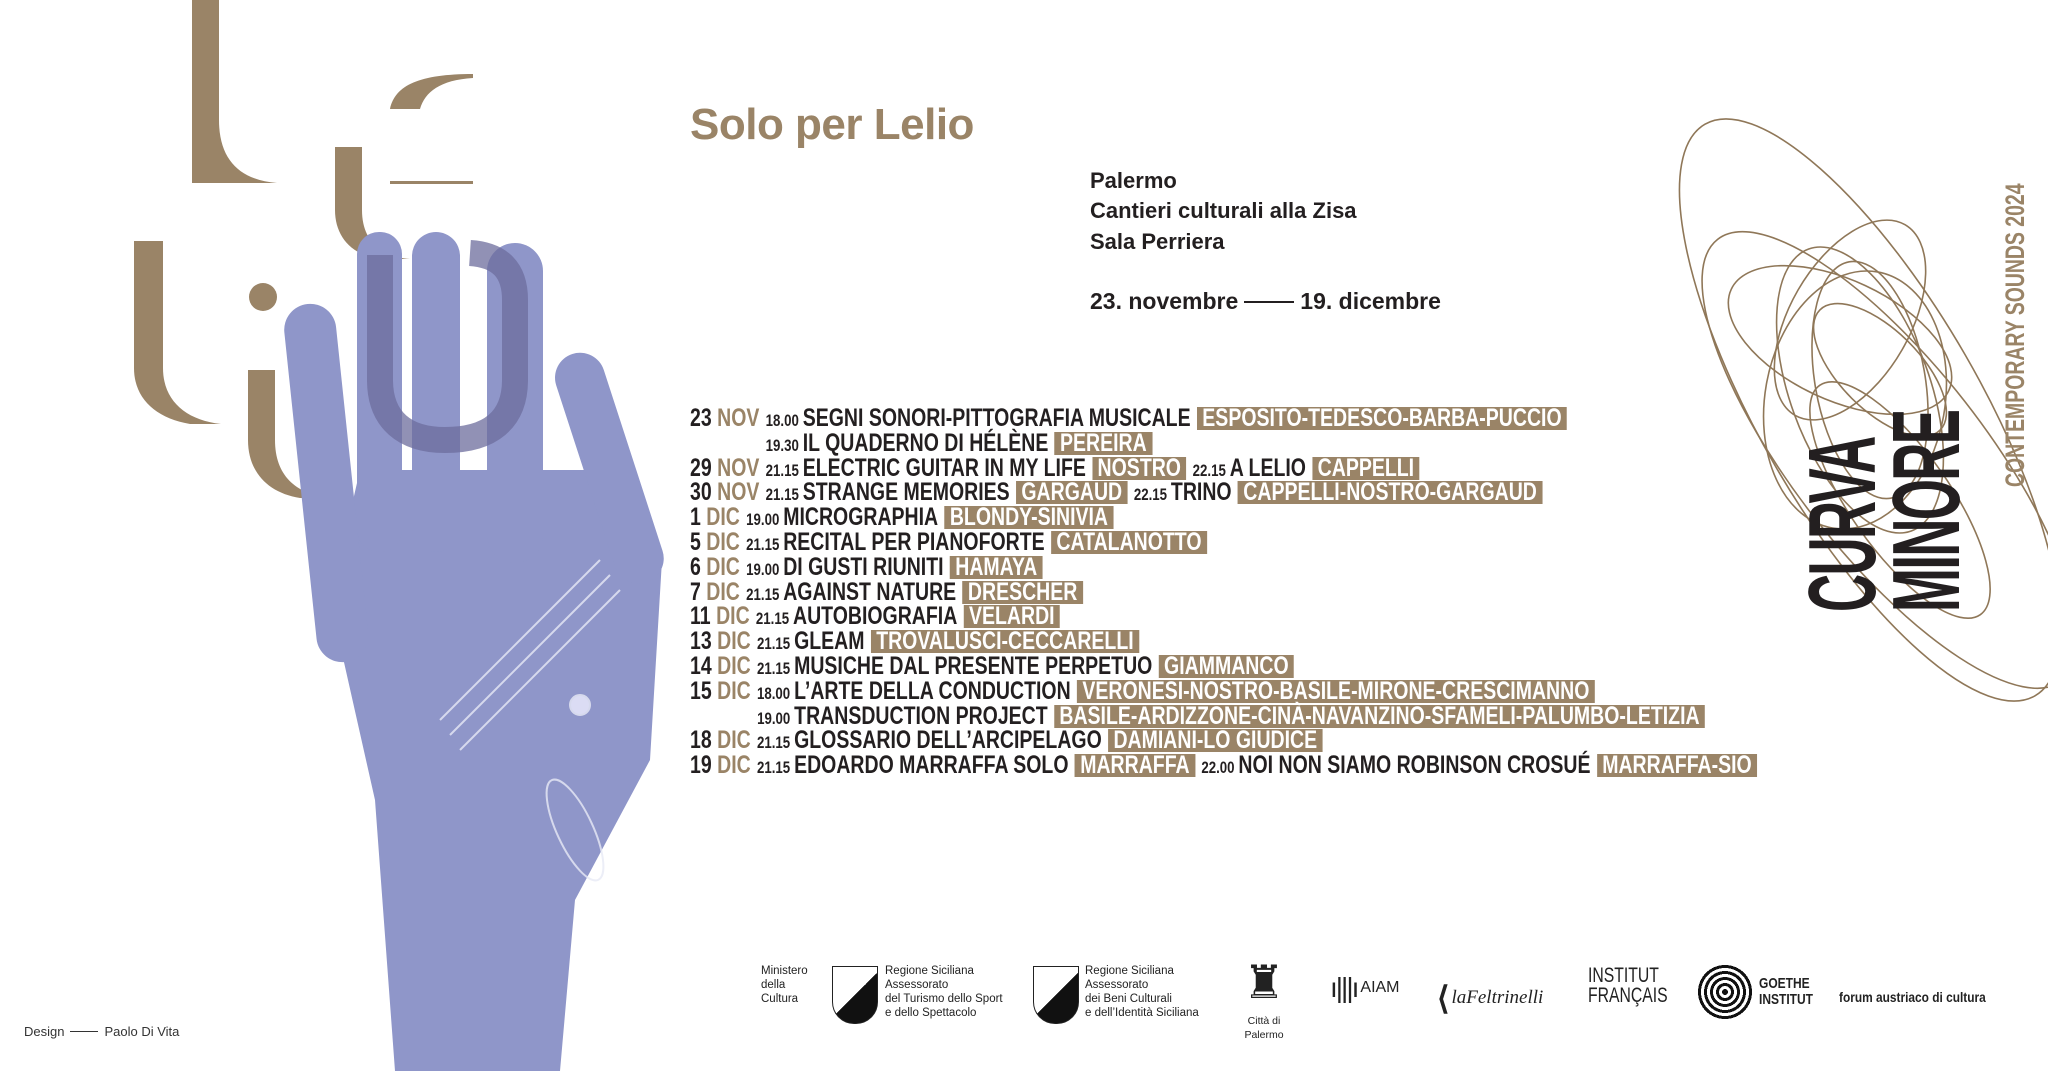  What do you see at coordinates (925, 442) in the screenshot?
I see `event-title: IL QUADERNO DI HÉLÈNE` at bounding box center [925, 442].